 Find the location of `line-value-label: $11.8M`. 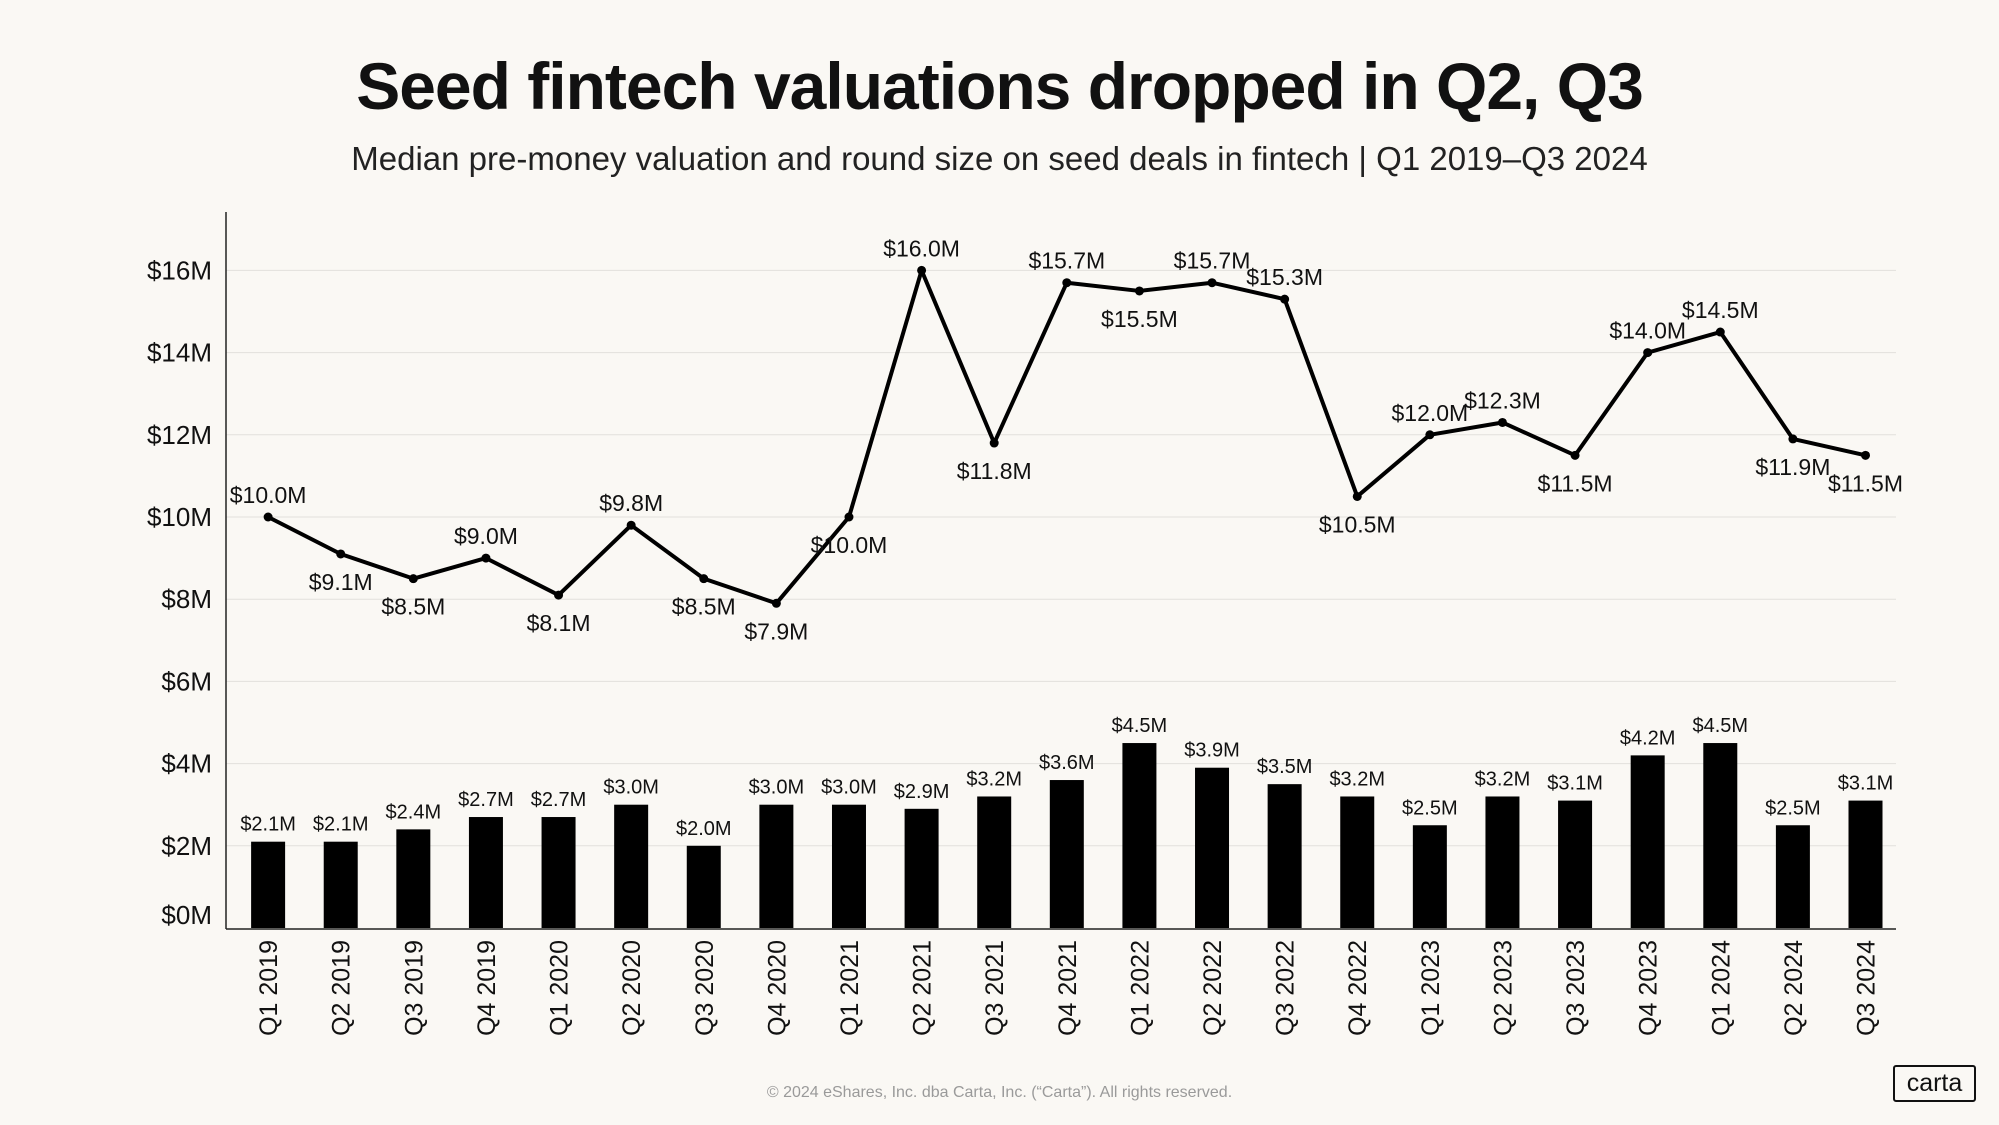

line-value-label: $11.8M is located at coordinates (994, 471).